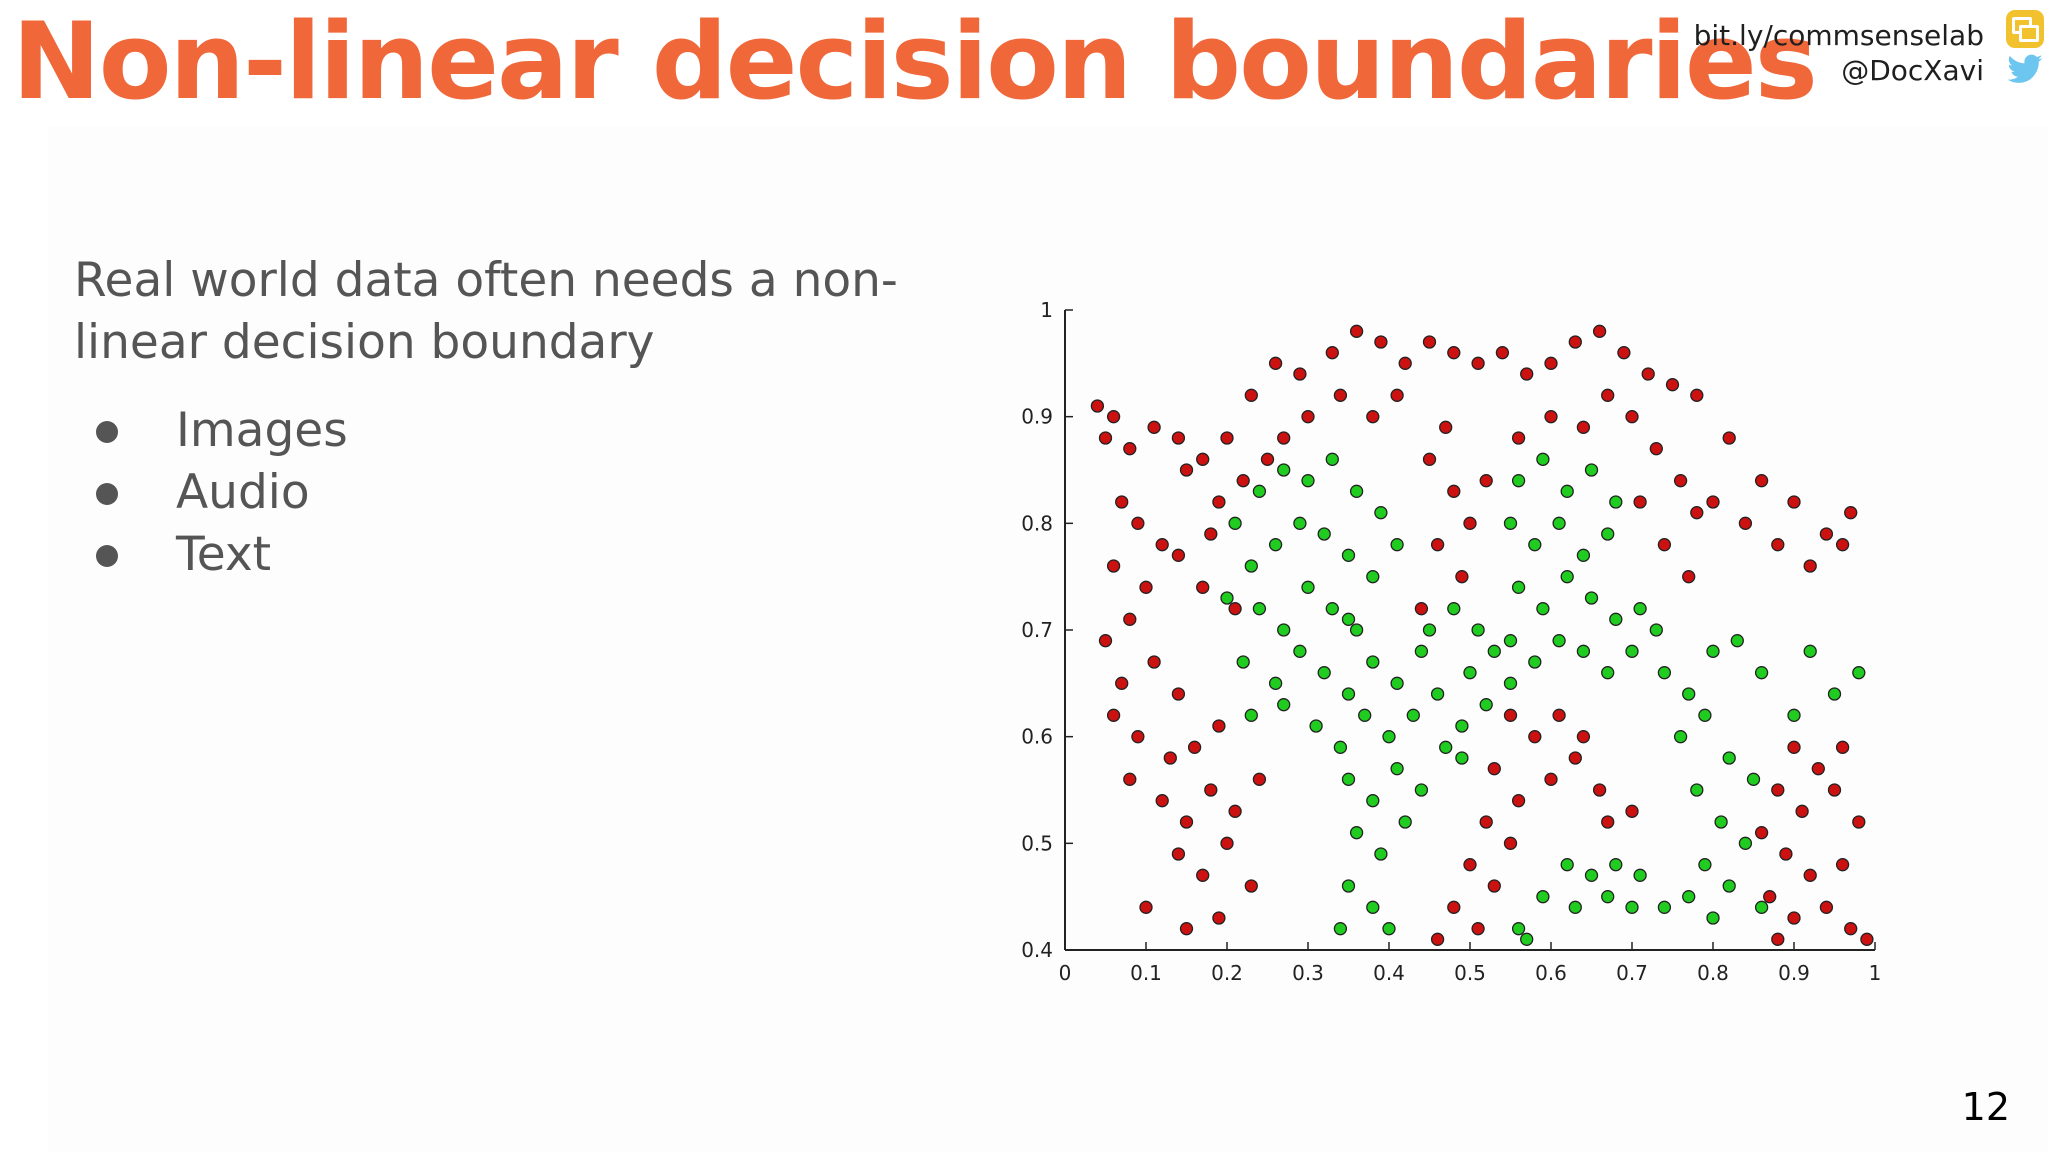 Image resolution: width=2048 pixels, height=1152 pixels. What do you see at coordinates (1046, 310) in the screenshot?
I see `y-tick-label: 1` at bounding box center [1046, 310].